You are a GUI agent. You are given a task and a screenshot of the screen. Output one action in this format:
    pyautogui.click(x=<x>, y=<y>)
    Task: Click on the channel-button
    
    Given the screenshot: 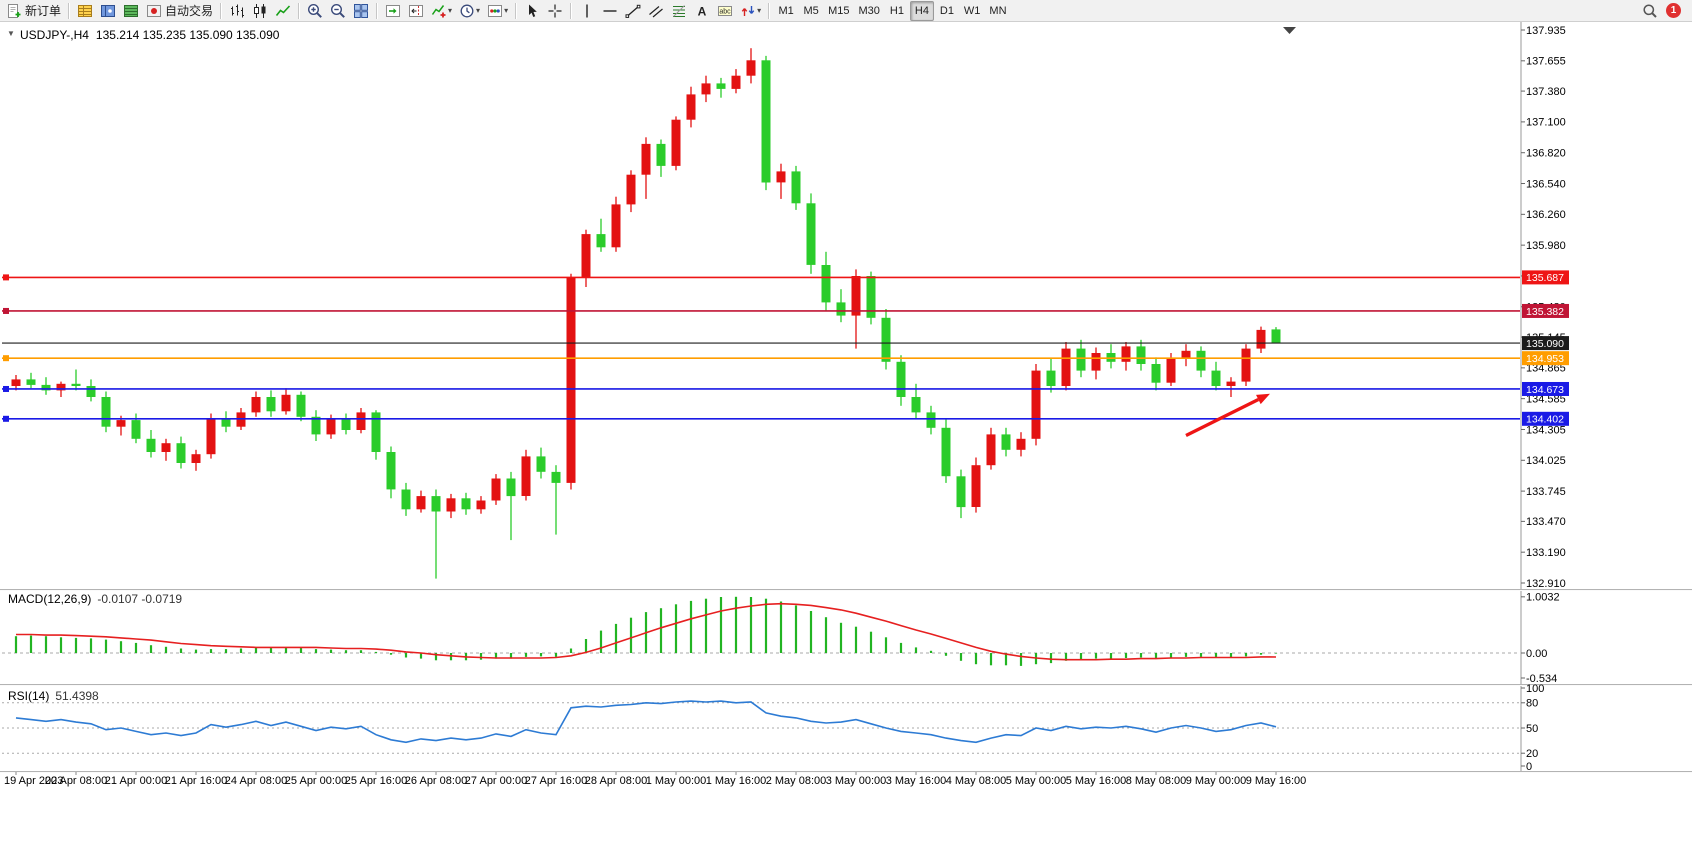 What is the action you would take?
    pyautogui.click(x=656, y=11)
    